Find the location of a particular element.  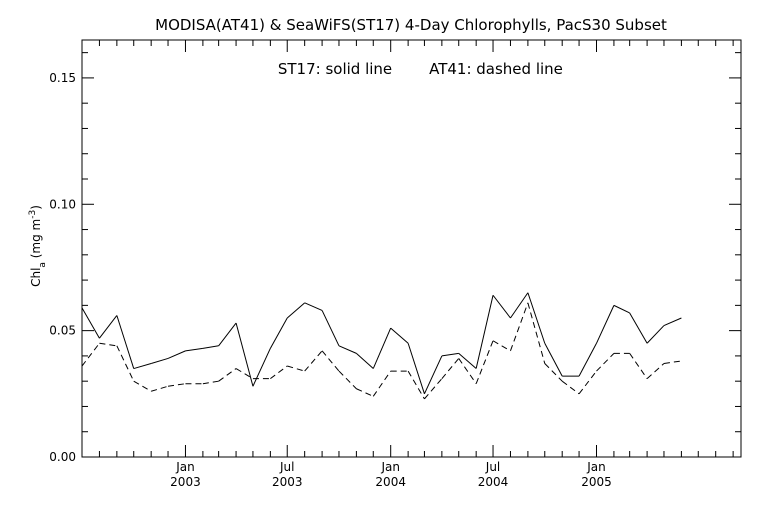

y-label-superscript: -3 is located at coordinates (33, 214).